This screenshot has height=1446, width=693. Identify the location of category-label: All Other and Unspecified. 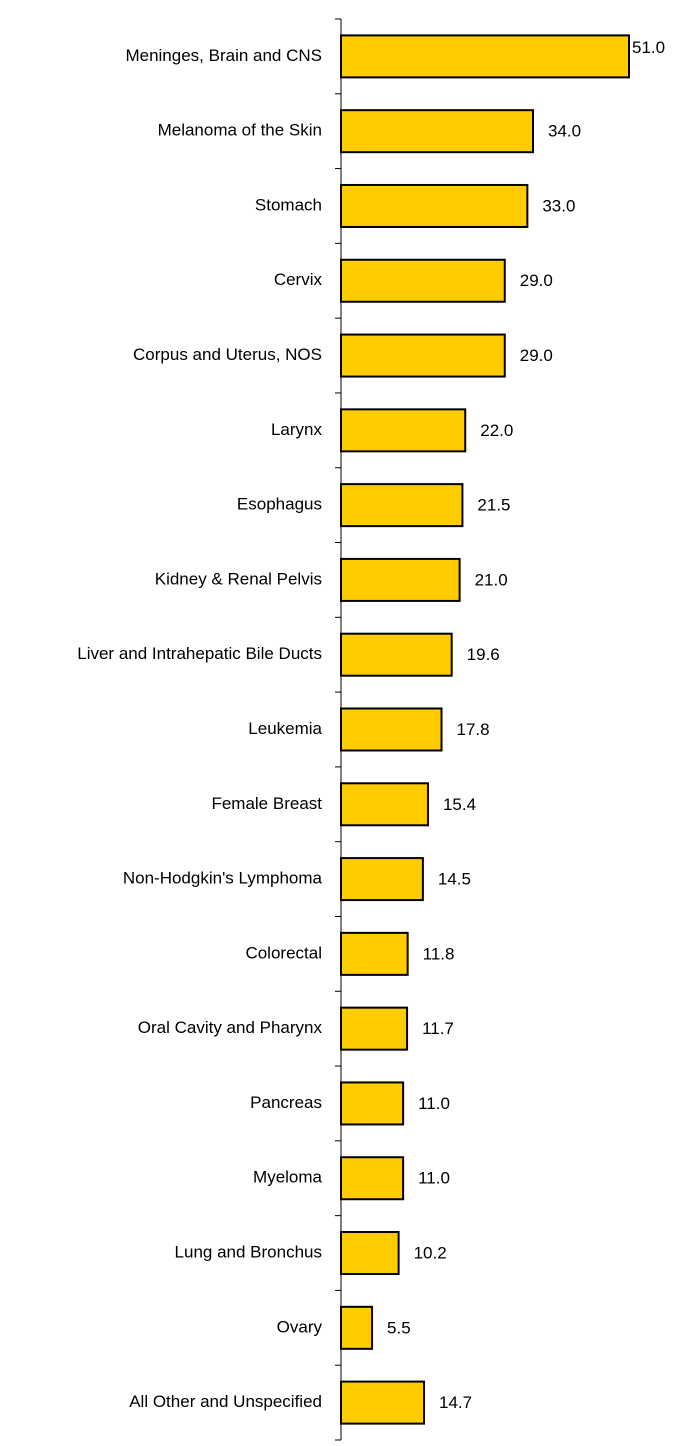
(225, 1401).